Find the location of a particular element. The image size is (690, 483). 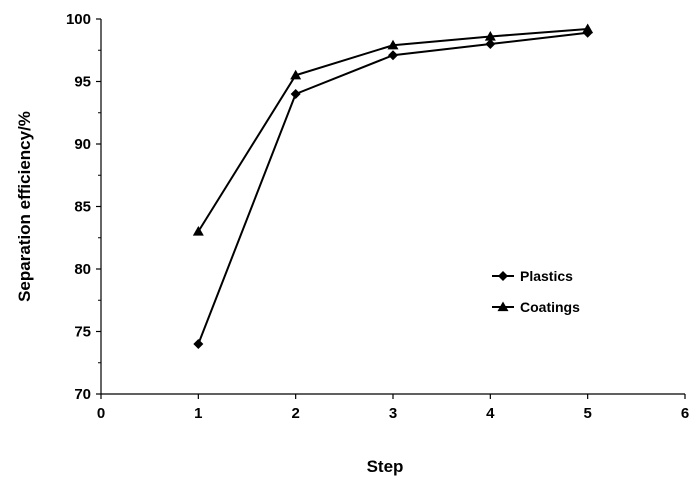

x-tick-label: 3 is located at coordinates (393, 413).